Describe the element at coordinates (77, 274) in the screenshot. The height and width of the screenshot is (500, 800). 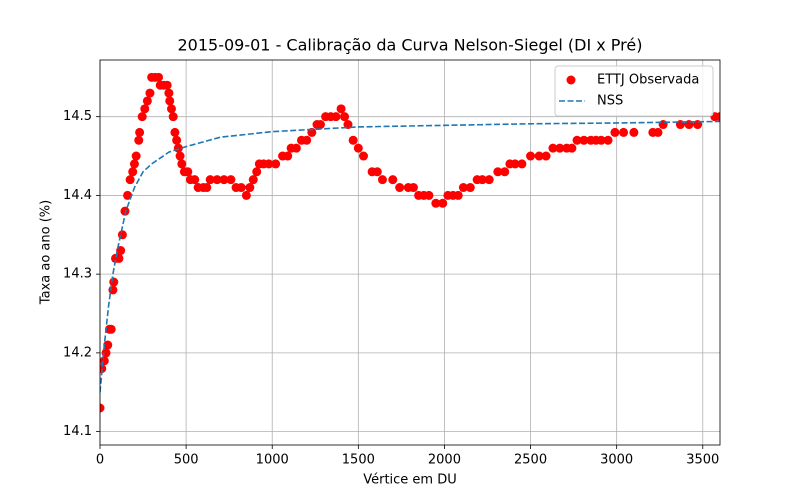
I see `y-tick-label: 14.3` at that location.